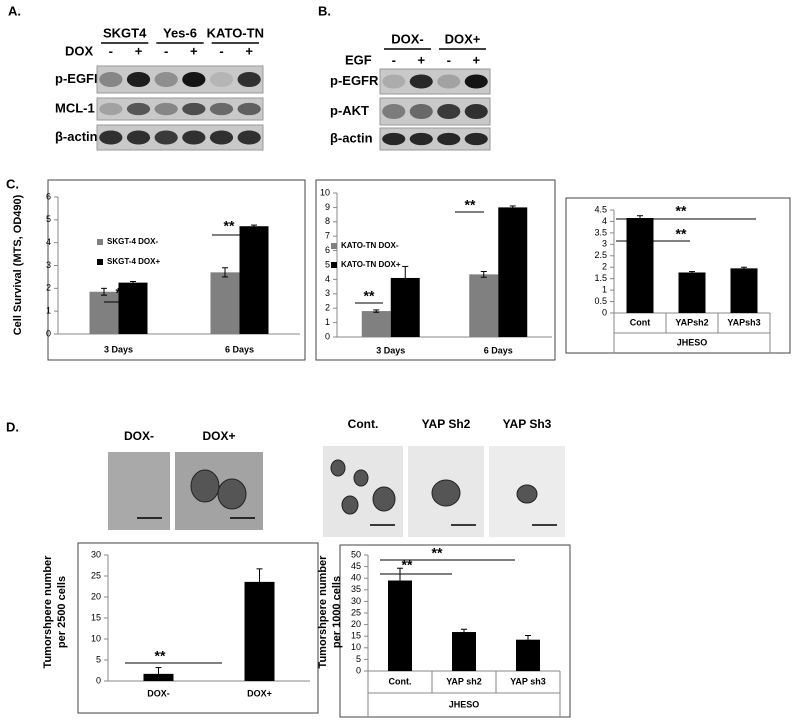  Describe the element at coordinates (640, 322) in the screenshot. I see `x-tick-label: Cont` at that location.